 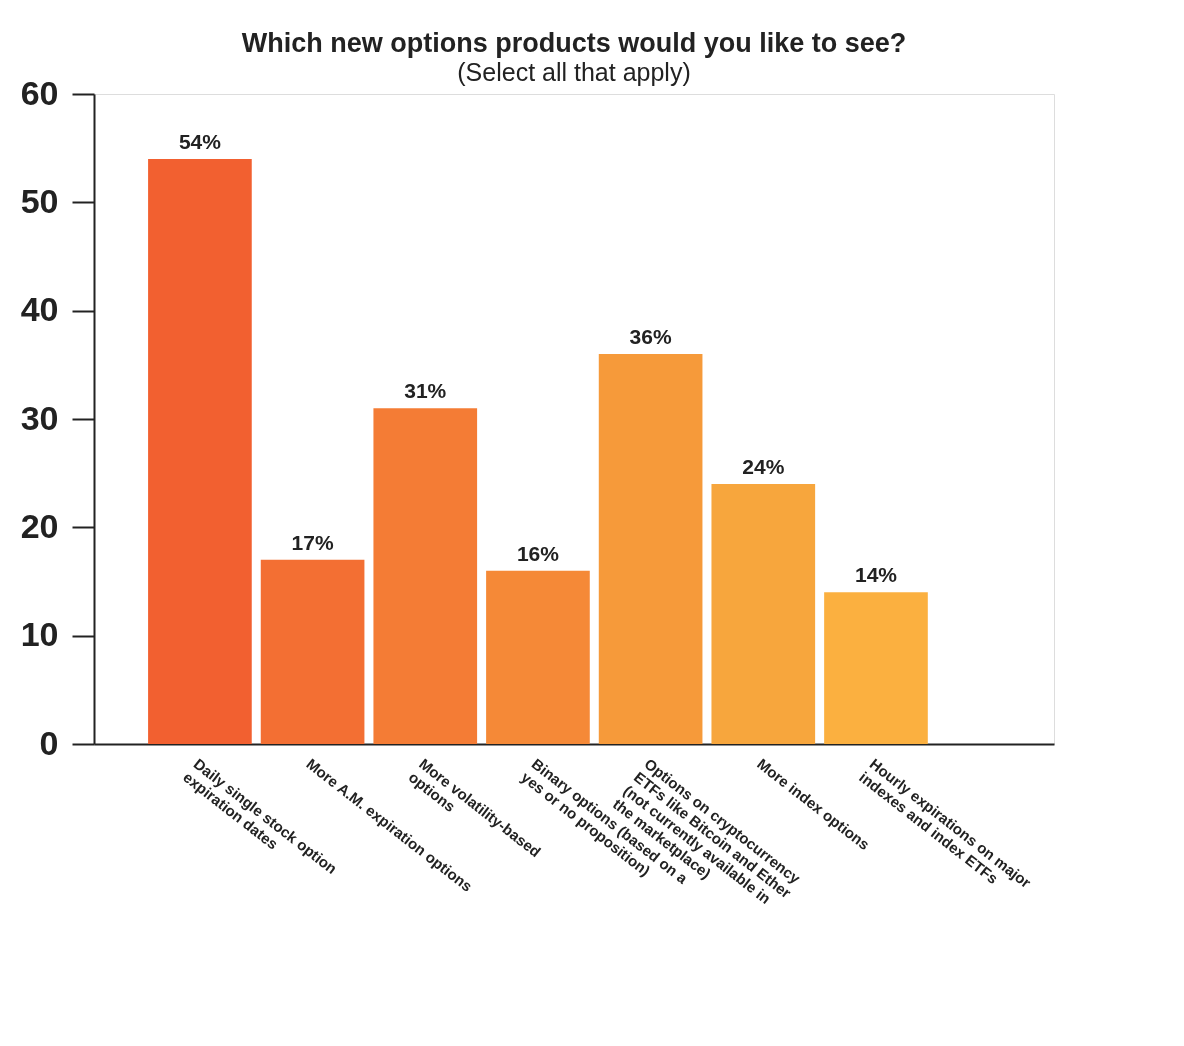 I want to click on data-label: 16%, so click(x=538, y=553).